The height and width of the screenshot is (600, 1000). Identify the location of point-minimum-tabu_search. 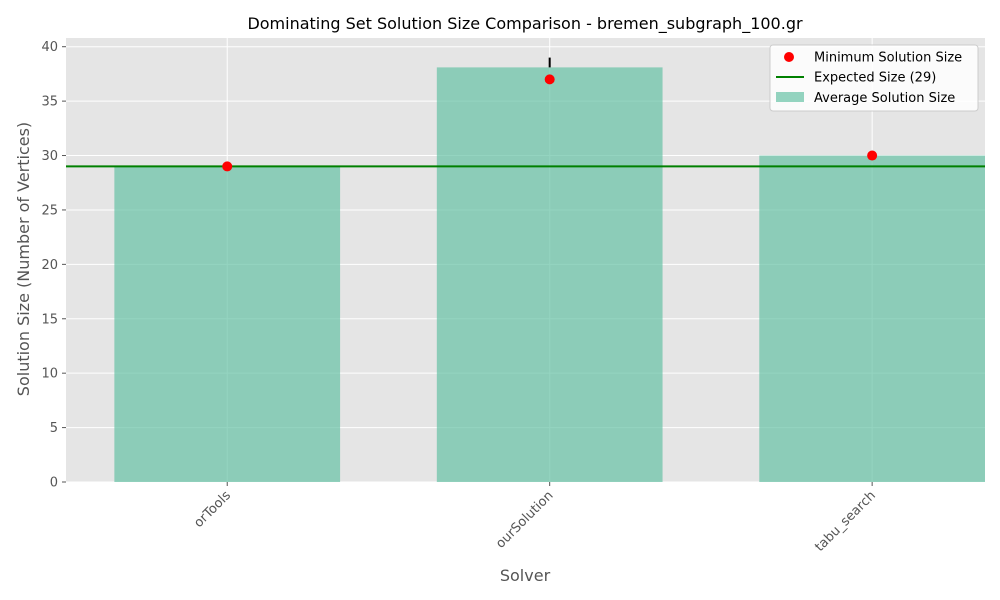
(872, 155).